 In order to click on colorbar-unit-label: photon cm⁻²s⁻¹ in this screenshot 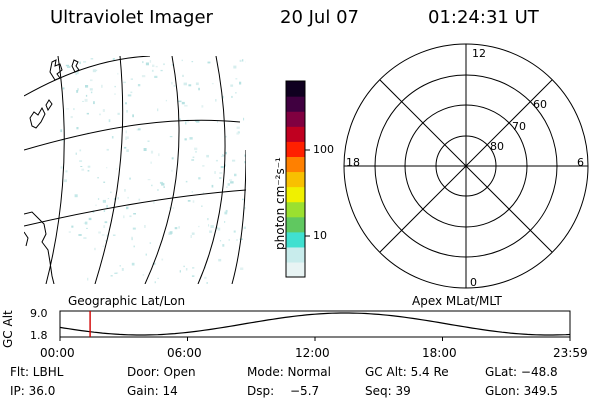, I will do `click(280, 203)`.